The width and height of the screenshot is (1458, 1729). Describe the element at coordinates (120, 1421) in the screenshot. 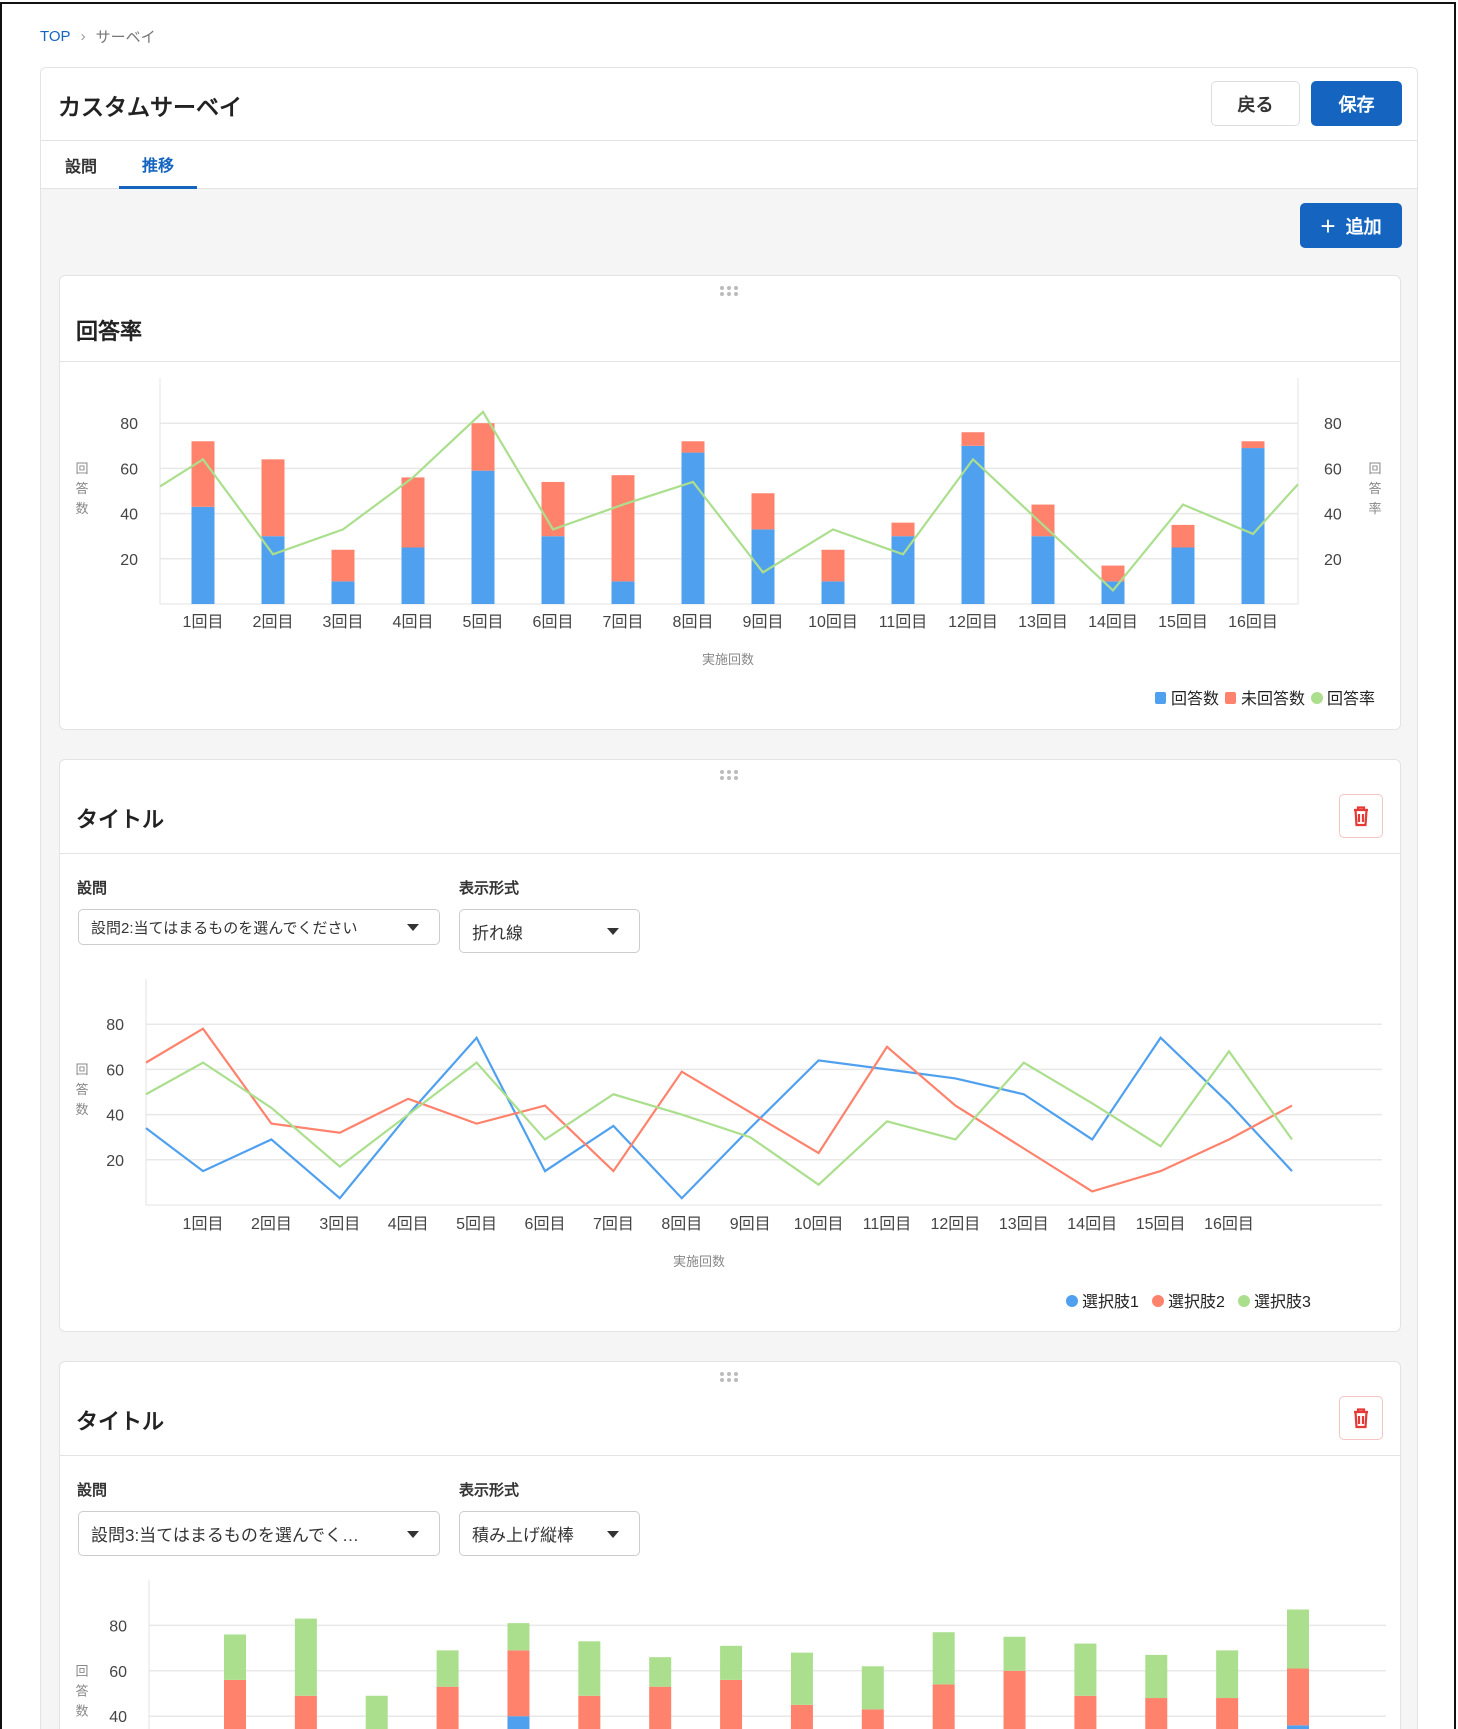

I see `card-title: タイトル` at that location.